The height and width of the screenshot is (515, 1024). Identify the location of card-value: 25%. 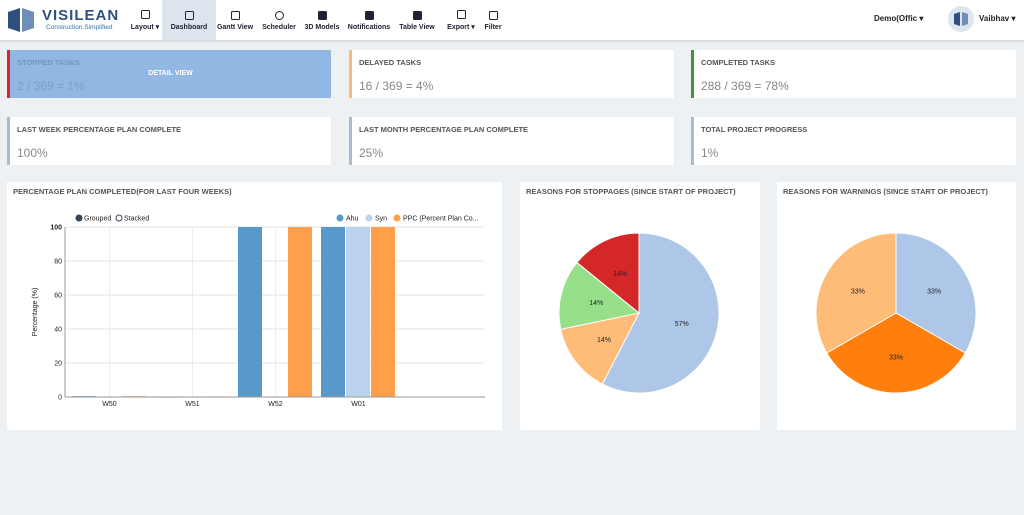
(371, 153).